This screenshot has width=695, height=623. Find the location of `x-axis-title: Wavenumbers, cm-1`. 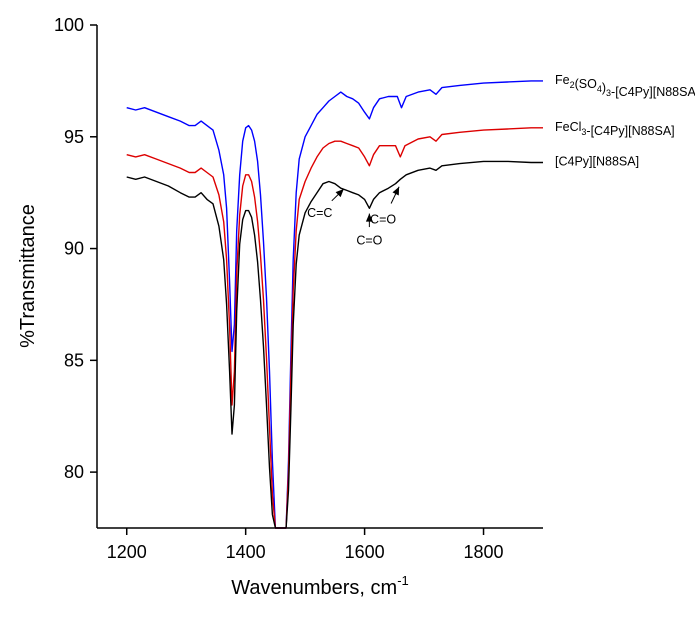

x-axis-title: Wavenumbers, cm-1 is located at coordinates (320, 586).